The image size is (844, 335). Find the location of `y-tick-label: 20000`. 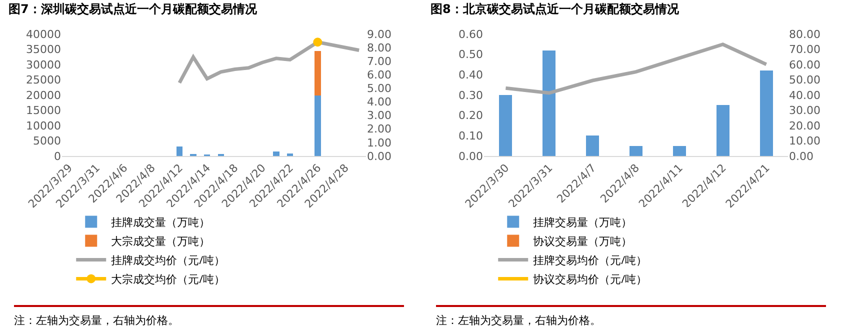

y-tick-label: 20000 is located at coordinates (43, 95).